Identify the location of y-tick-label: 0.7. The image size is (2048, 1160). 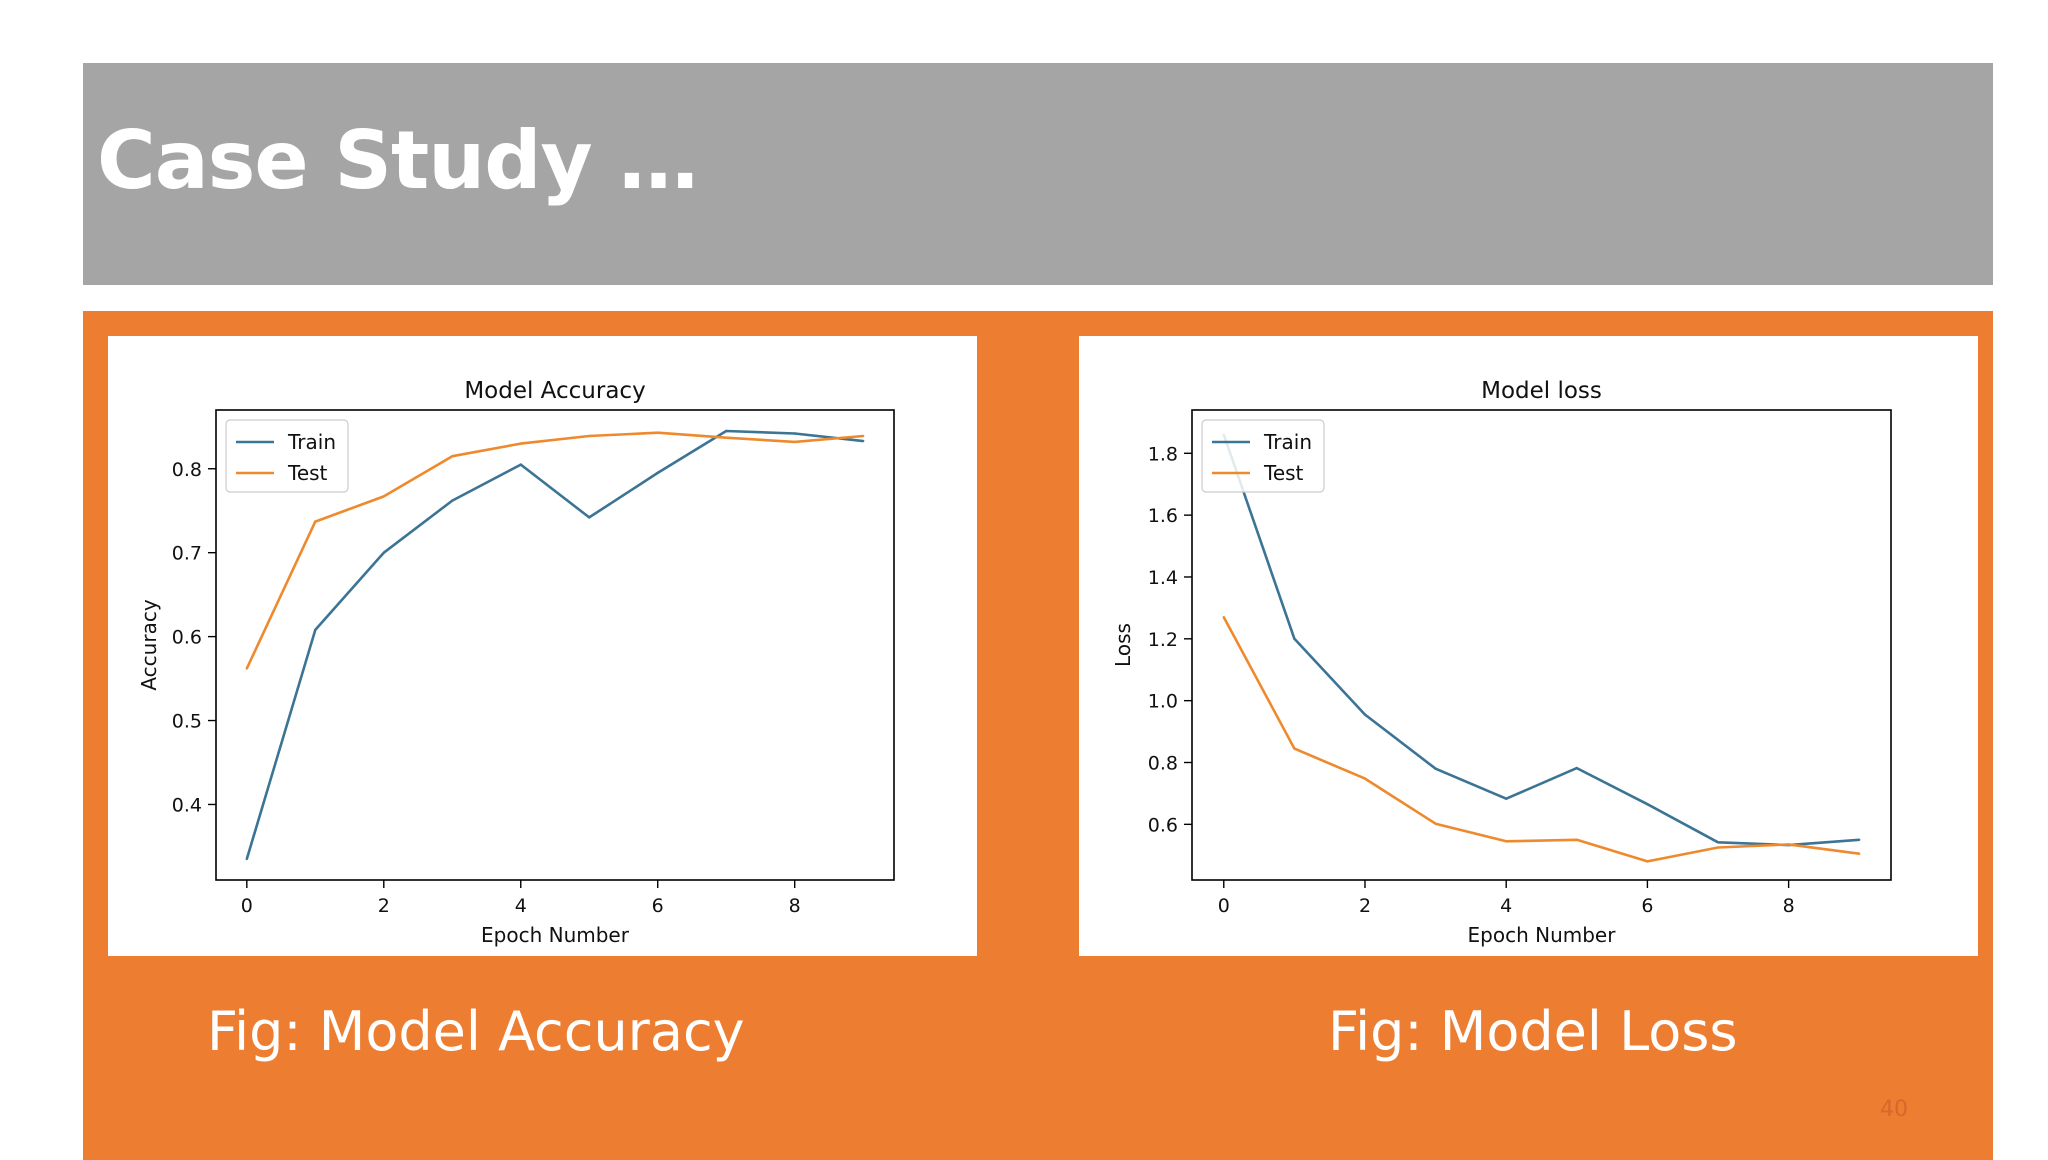
(187, 554).